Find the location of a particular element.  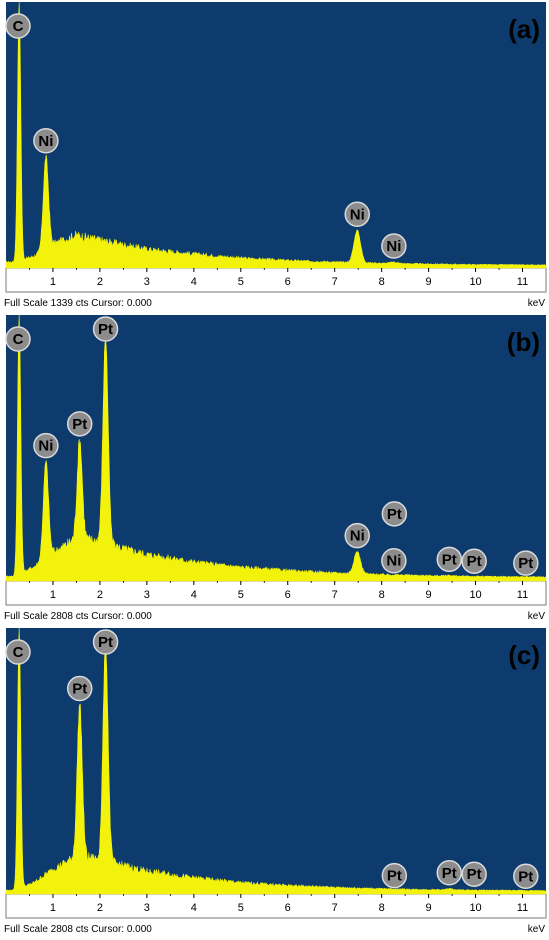

full-scale-cursor-status: Full Scale 1339 cts Cursor: 0.000 is located at coordinates (78, 303).